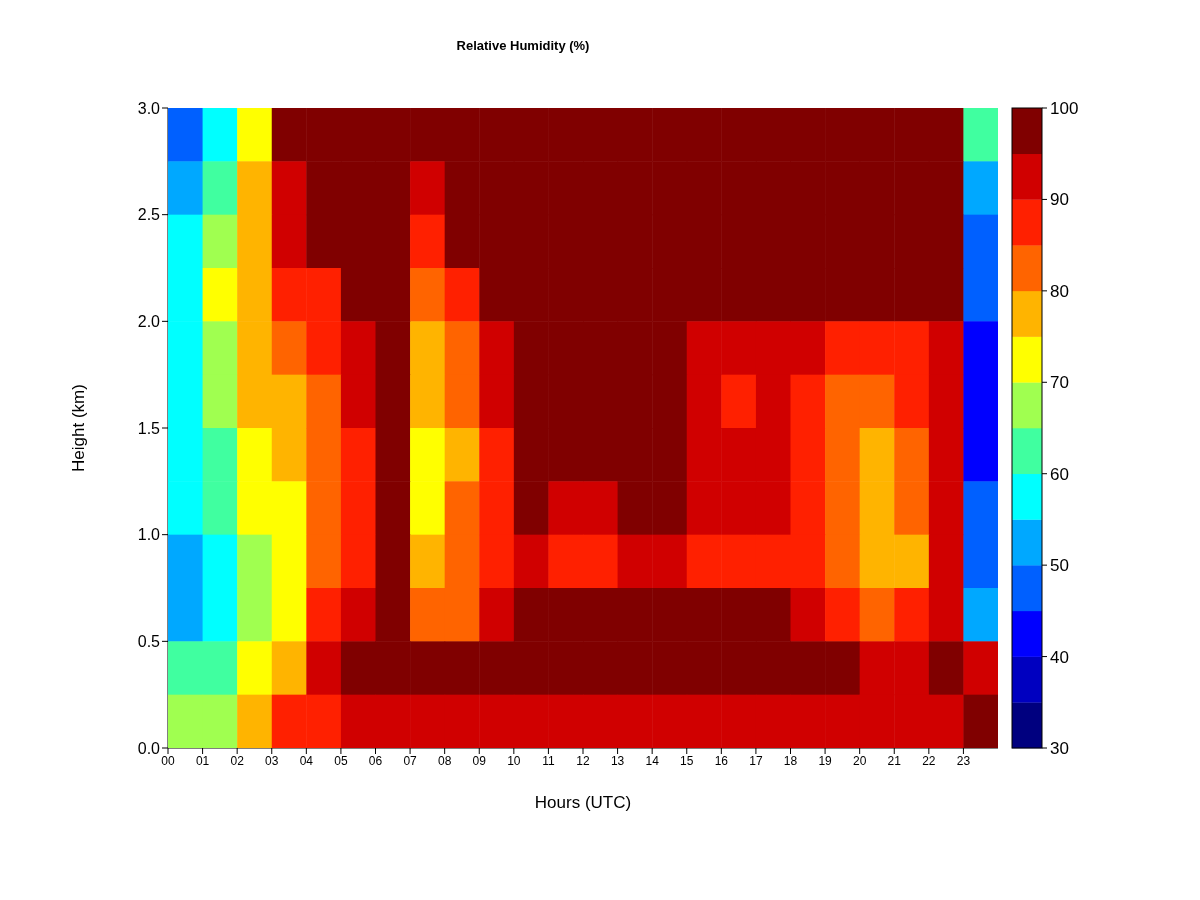  I want to click on y-tick-label: 2.5, so click(149, 215).